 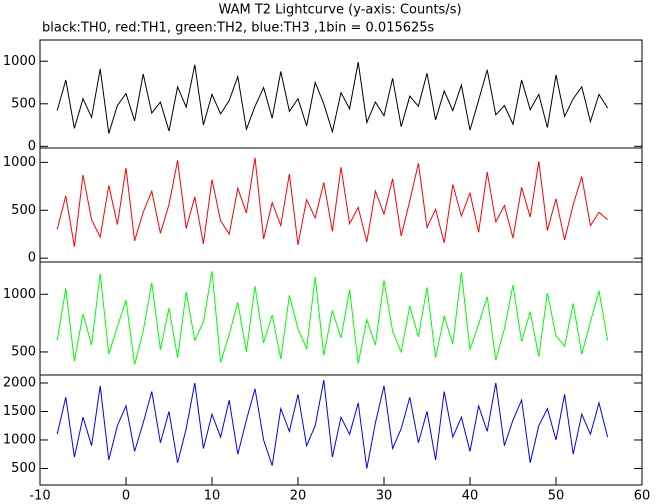 I want to click on x-tick-label: 30, so click(x=384, y=496).